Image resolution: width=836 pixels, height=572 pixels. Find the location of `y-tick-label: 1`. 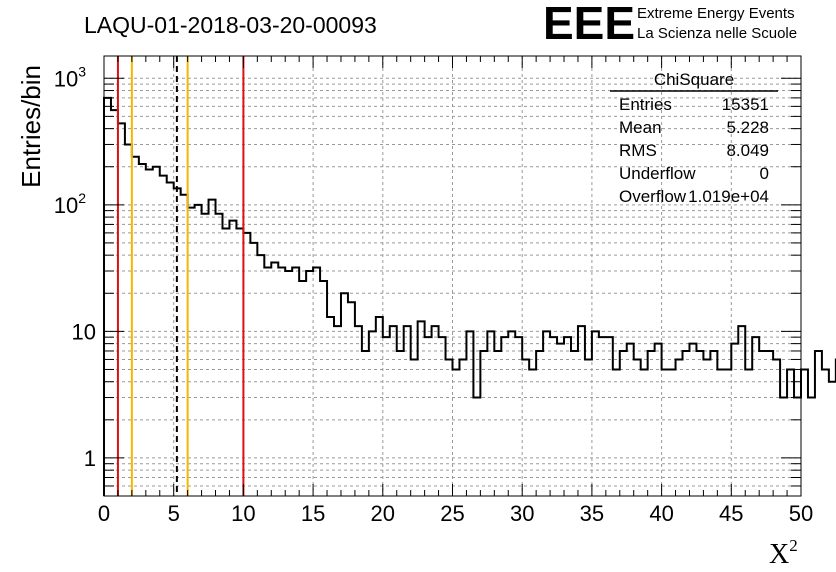

y-tick-label: 1 is located at coordinates (90, 458).